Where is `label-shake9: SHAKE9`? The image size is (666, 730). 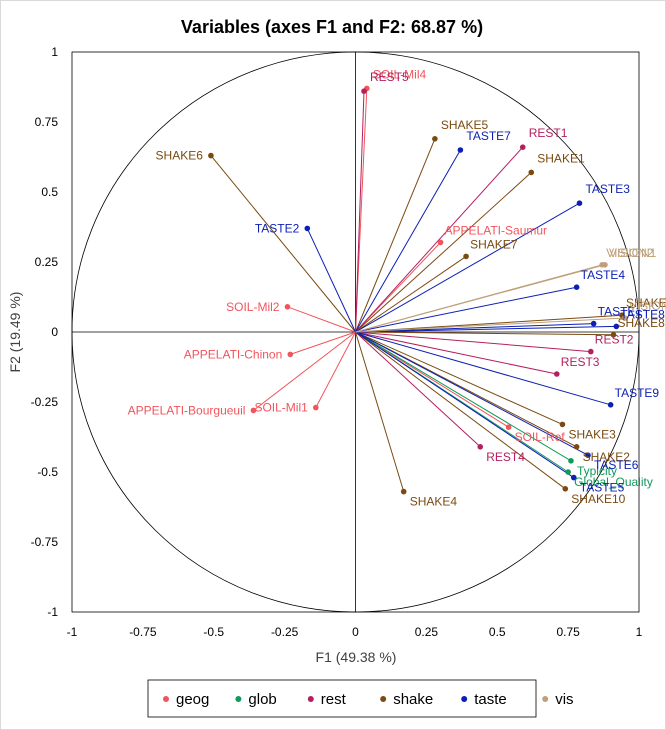
label-shake9: SHAKE9 is located at coordinates (646, 303).